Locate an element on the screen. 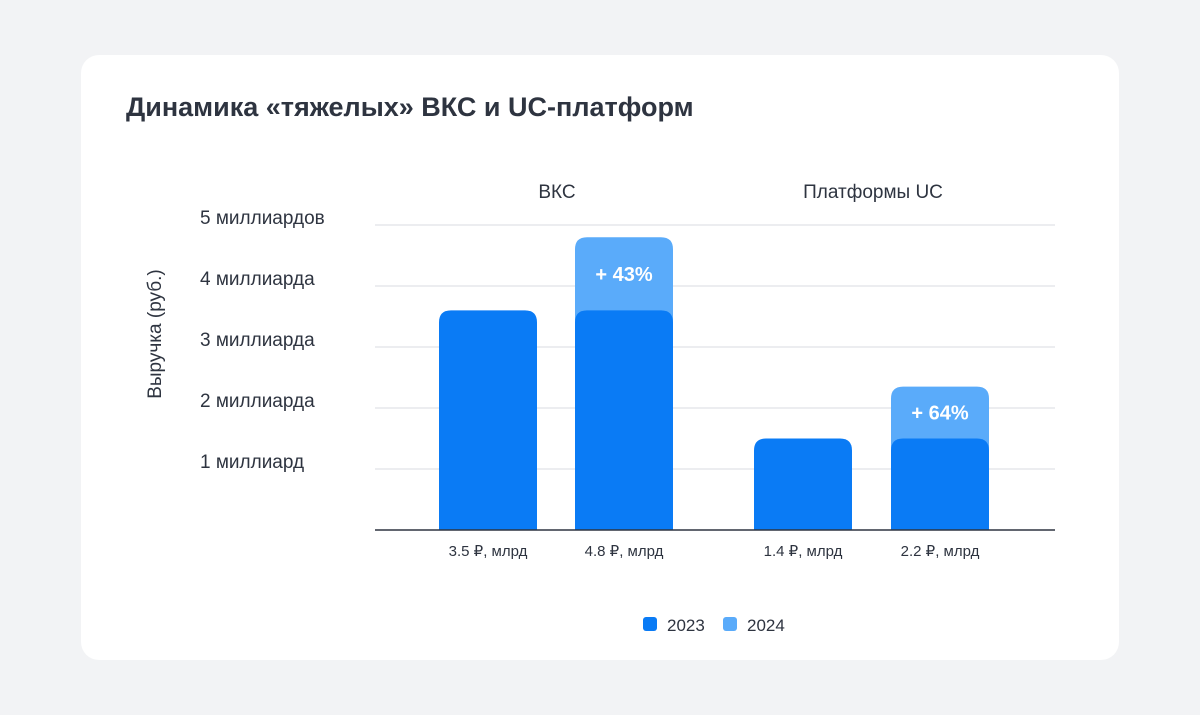 The image size is (1200, 715). group-label: Платформы UC is located at coordinates (873, 192).